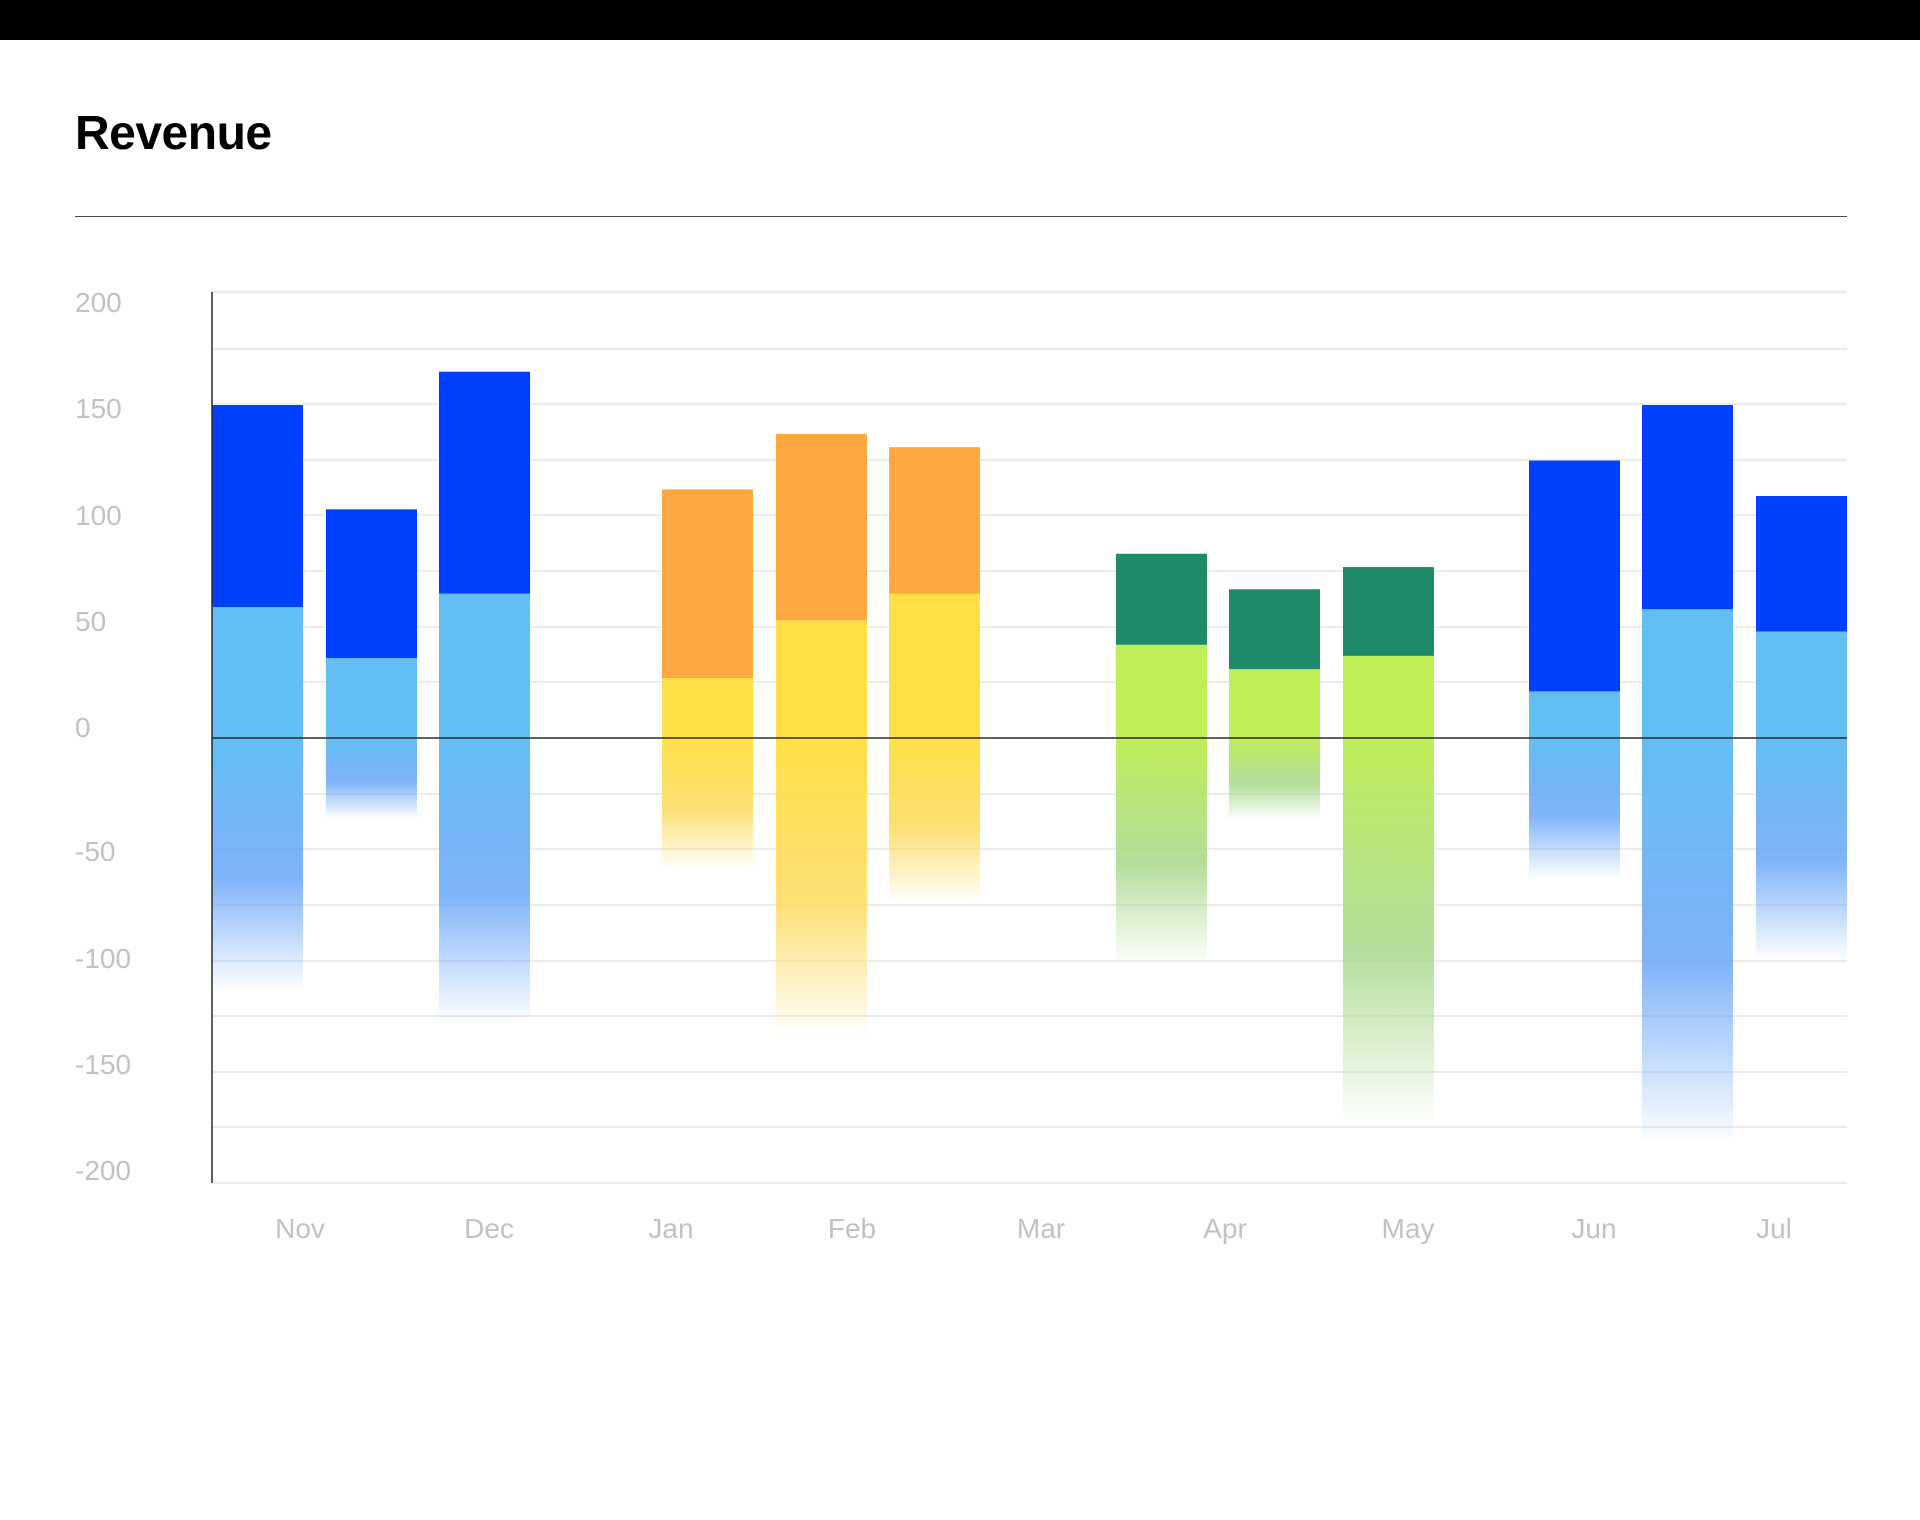 Image resolution: width=1920 pixels, height=1520 pixels. What do you see at coordinates (103, 958) in the screenshot?
I see `y-tick-label: -100` at bounding box center [103, 958].